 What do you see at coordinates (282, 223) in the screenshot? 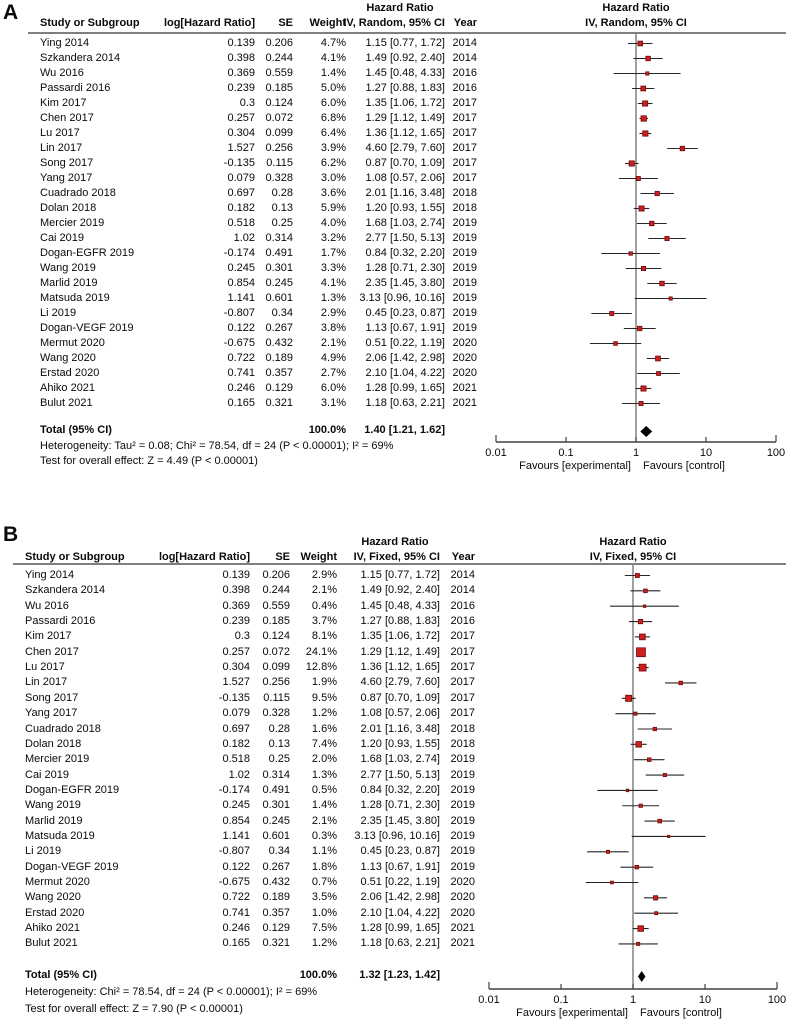
I see `se: 0.25` at bounding box center [282, 223].